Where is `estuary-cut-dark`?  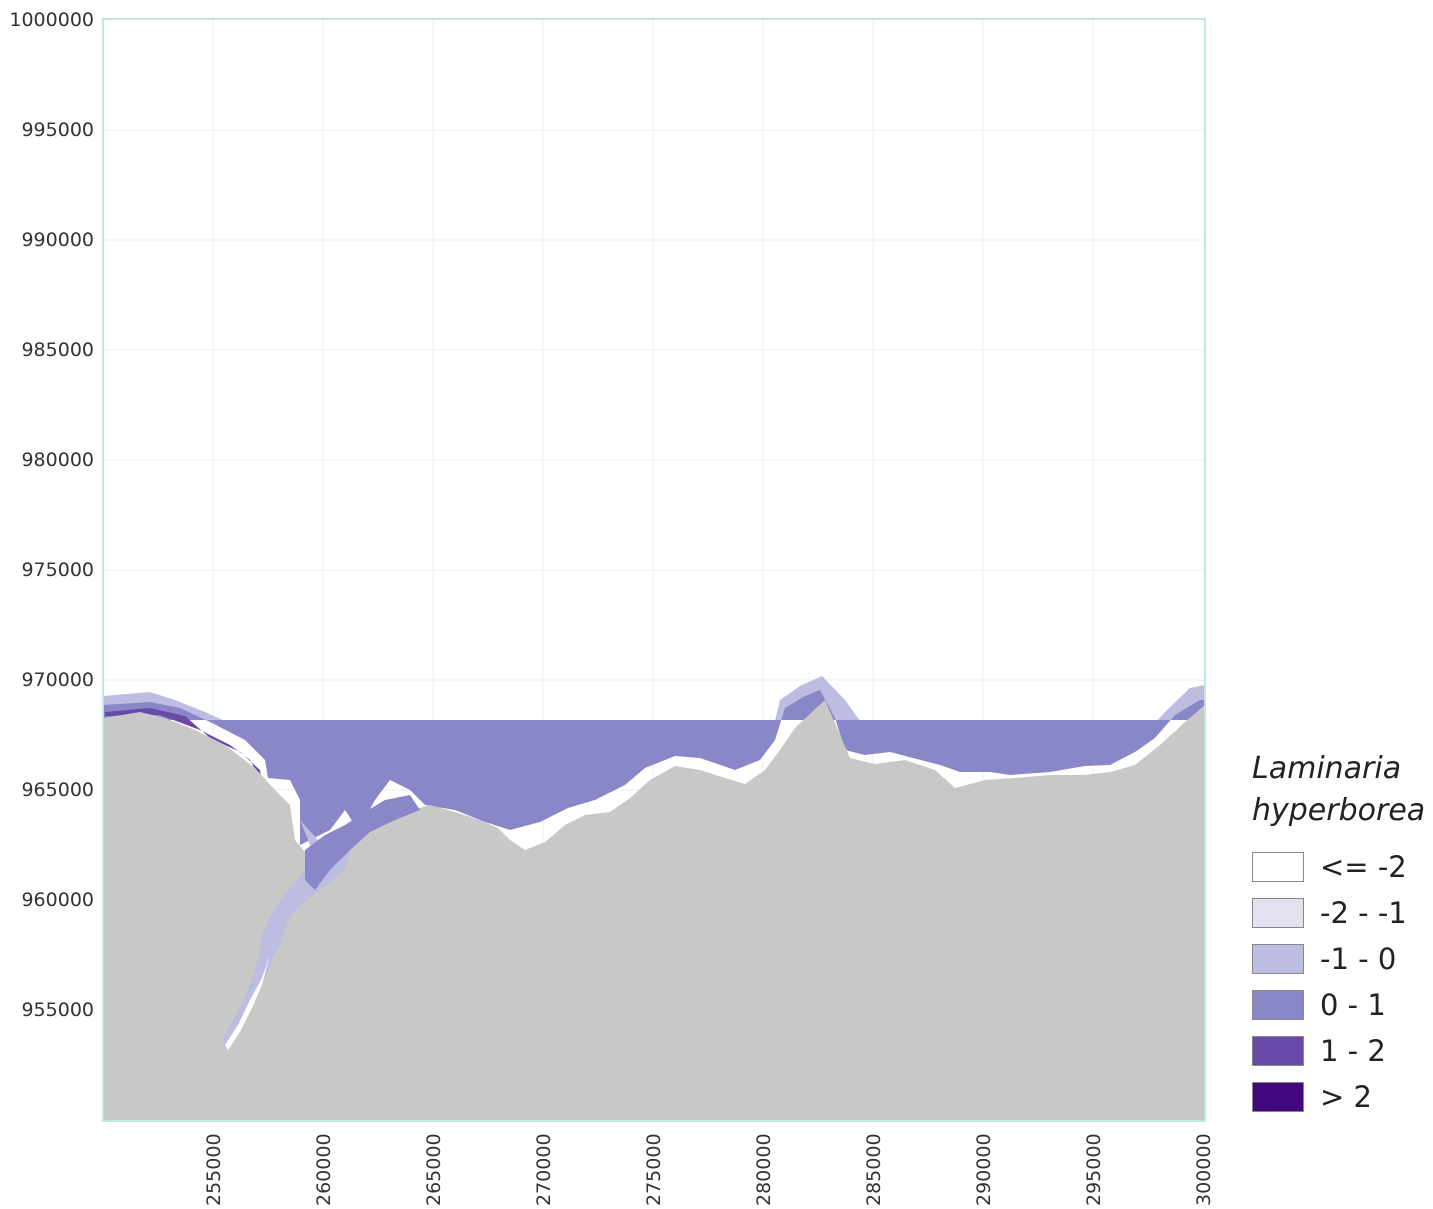
estuary-cut-dark is located at coordinates (362, 842).